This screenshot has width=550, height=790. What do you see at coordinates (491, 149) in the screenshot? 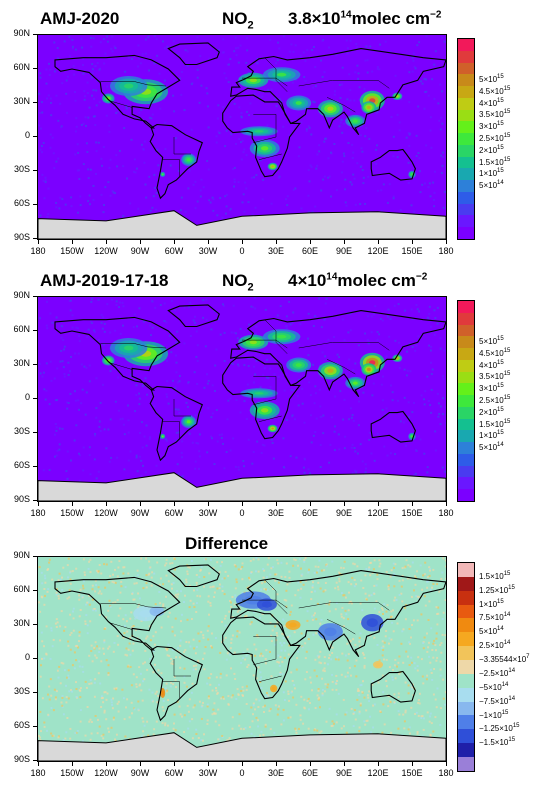
I see `colorbar-label: 2×10¹⁵` at bounding box center [491, 149].